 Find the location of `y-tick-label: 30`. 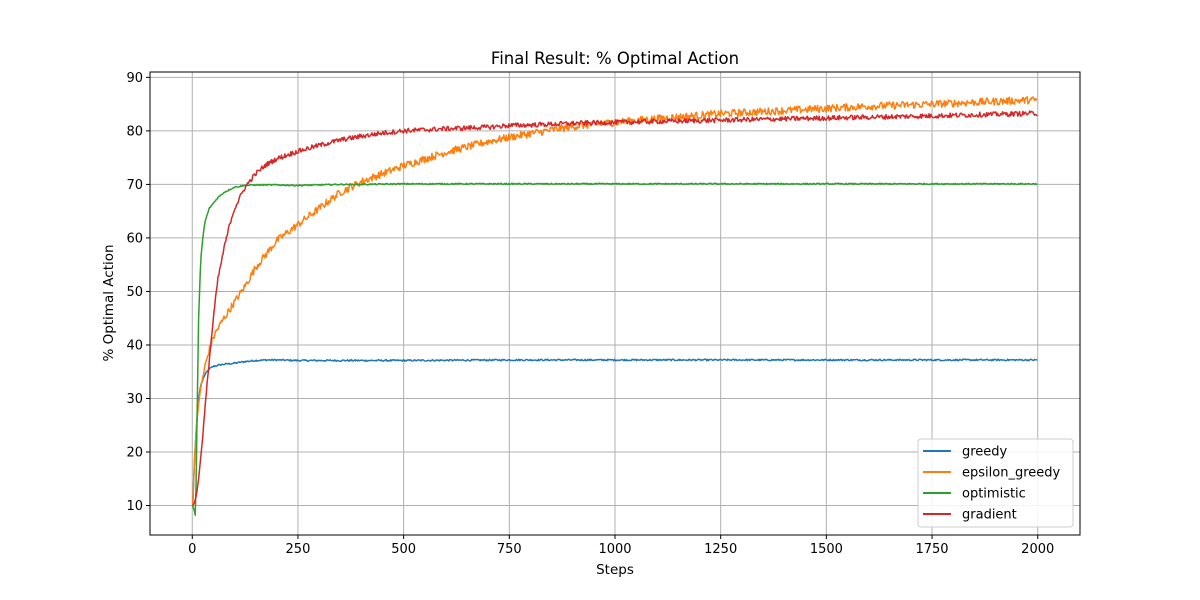

y-tick-label: 30 is located at coordinates (134, 399).